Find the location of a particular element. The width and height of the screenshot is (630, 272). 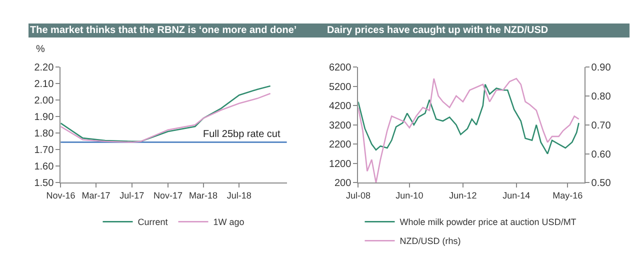

x-tick-label: Jun-10 is located at coordinates (410, 195).